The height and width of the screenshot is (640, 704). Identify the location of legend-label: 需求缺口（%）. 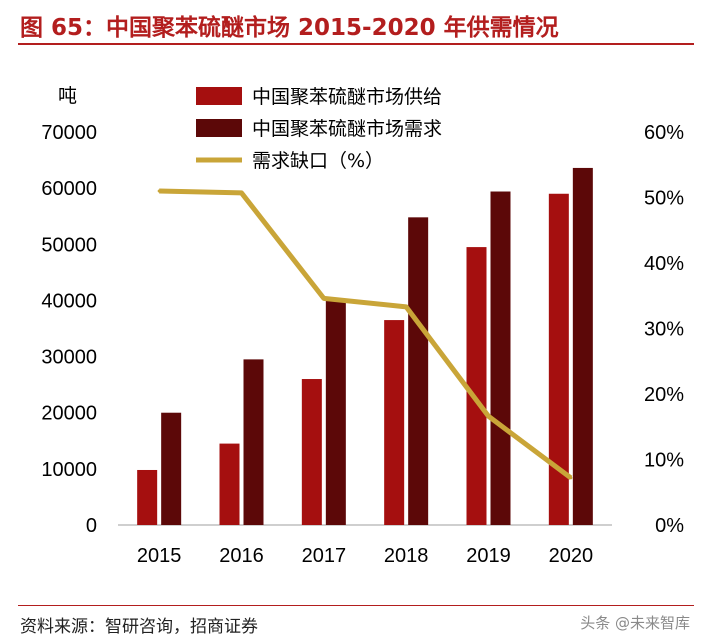
(318, 161).